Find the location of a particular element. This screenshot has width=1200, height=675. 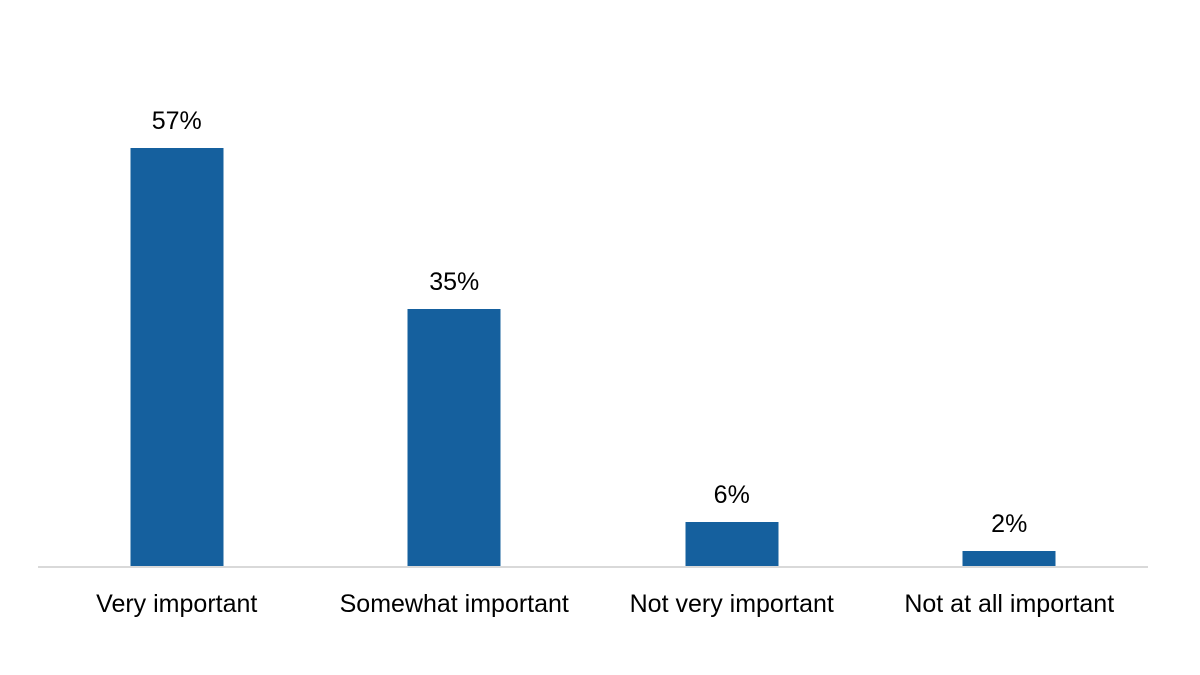

bar-not-at-all-important is located at coordinates (1009, 558).